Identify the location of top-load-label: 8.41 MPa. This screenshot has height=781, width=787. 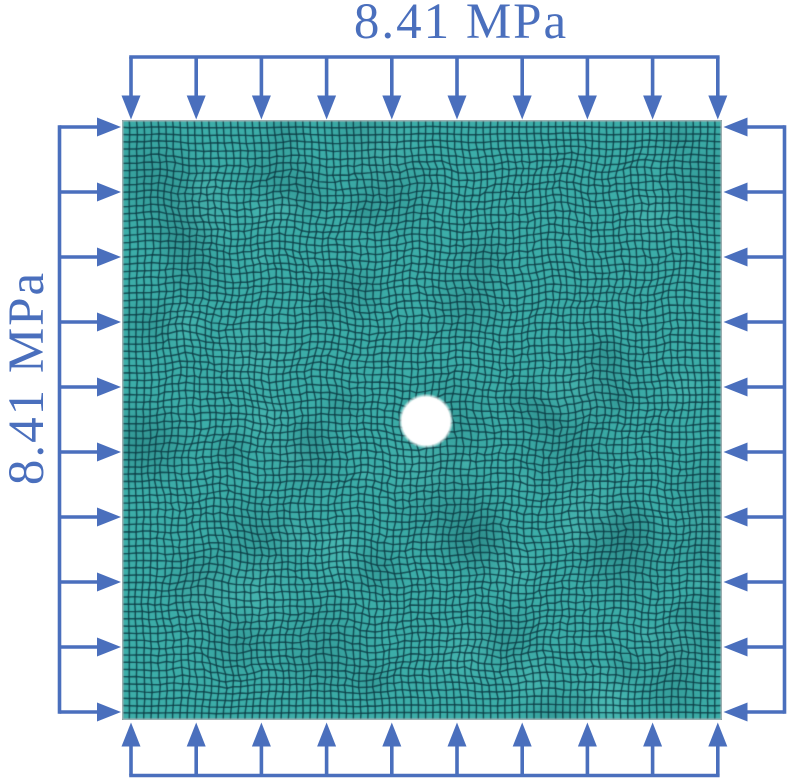
(461, 25).